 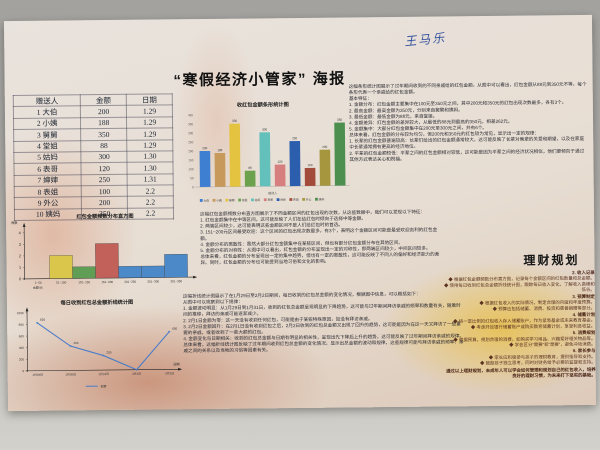 I want to click on y-tick-label: 3, so click(x=20, y=245).